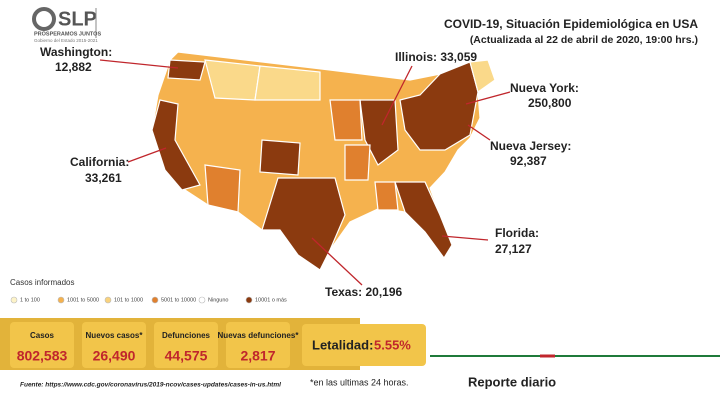 This screenshot has height=410, width=720. What do you see at coordinates (257, 356) in the screenshot?
I see `stat-value: 2,817` at bounding box center [257, 356].